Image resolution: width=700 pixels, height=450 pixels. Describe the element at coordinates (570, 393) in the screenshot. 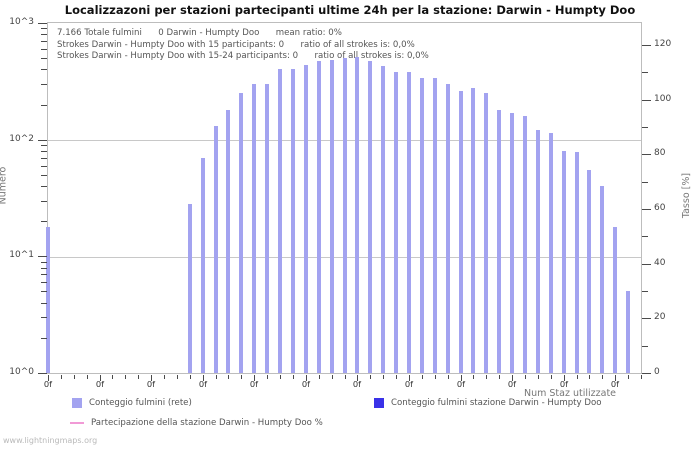

I see `x-axis-title: Num Staz utilizzate` at that location.